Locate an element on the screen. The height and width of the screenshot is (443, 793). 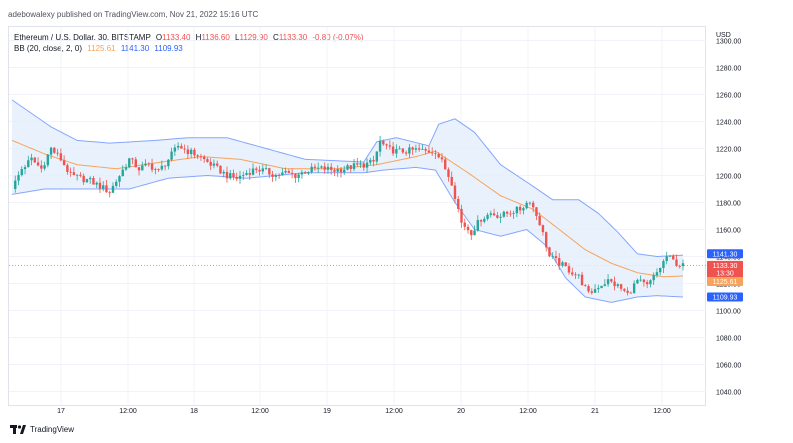
high-label: H is located at coordinates (198, 37).